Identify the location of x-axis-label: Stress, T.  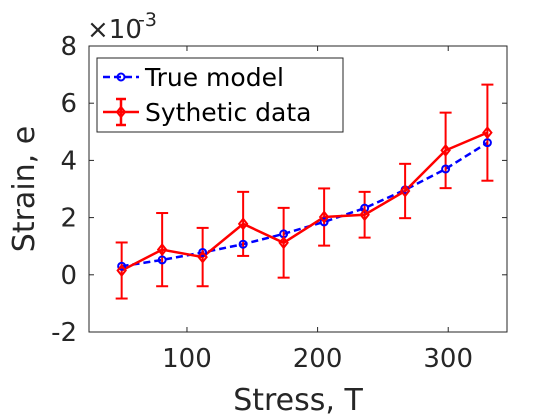
(298, 400).